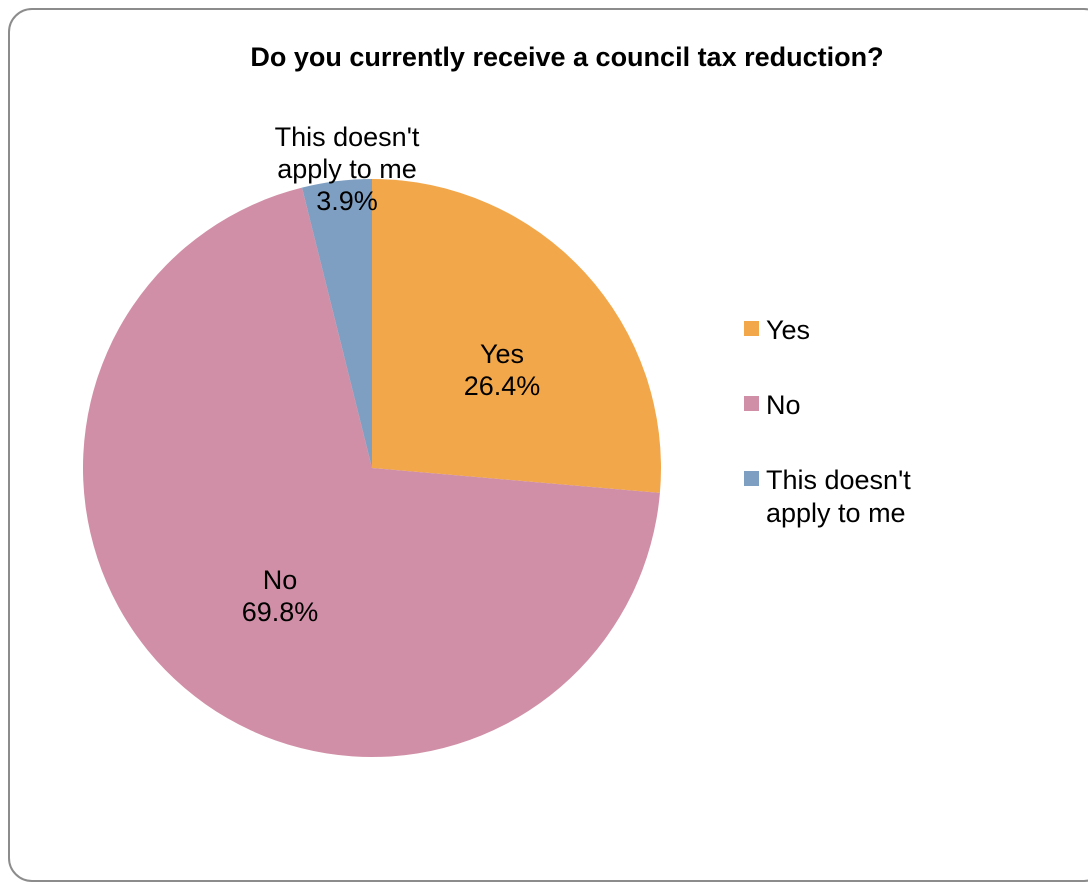 The width and height of the screenshot is (1088, 882). What do you see at coordinates (502, 370) in the screenshot?
I see `data-label-yes: Yes 26.4%` at bounding box center [502, 370].